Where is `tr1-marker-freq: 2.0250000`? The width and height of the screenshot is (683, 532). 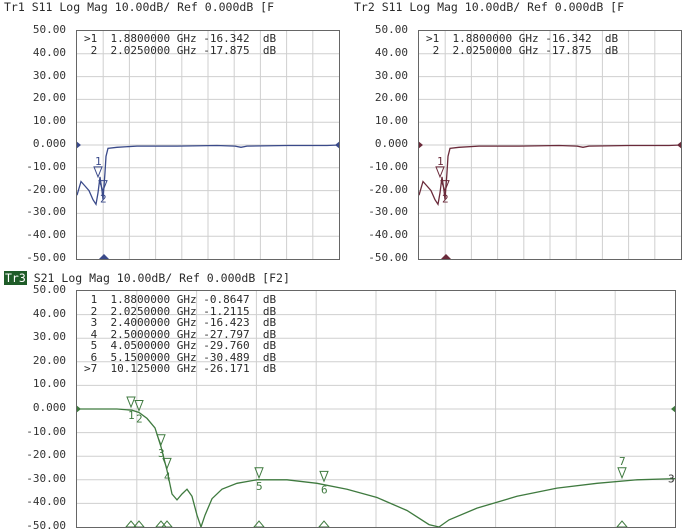 tr1-marker-freq: 2.0250000 is located at coordinates (140, 50).